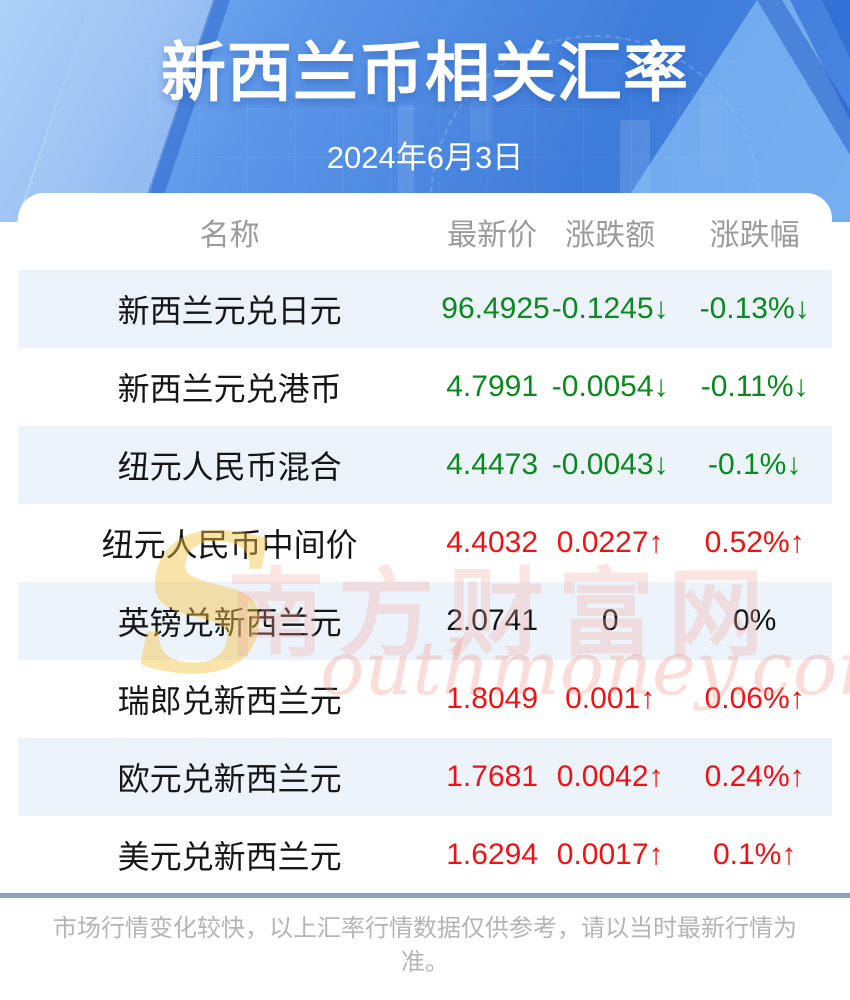  Describe the element at coordinates (610, 854) in the screenshot. I see `change-amount: 0.0017↑` at that location.